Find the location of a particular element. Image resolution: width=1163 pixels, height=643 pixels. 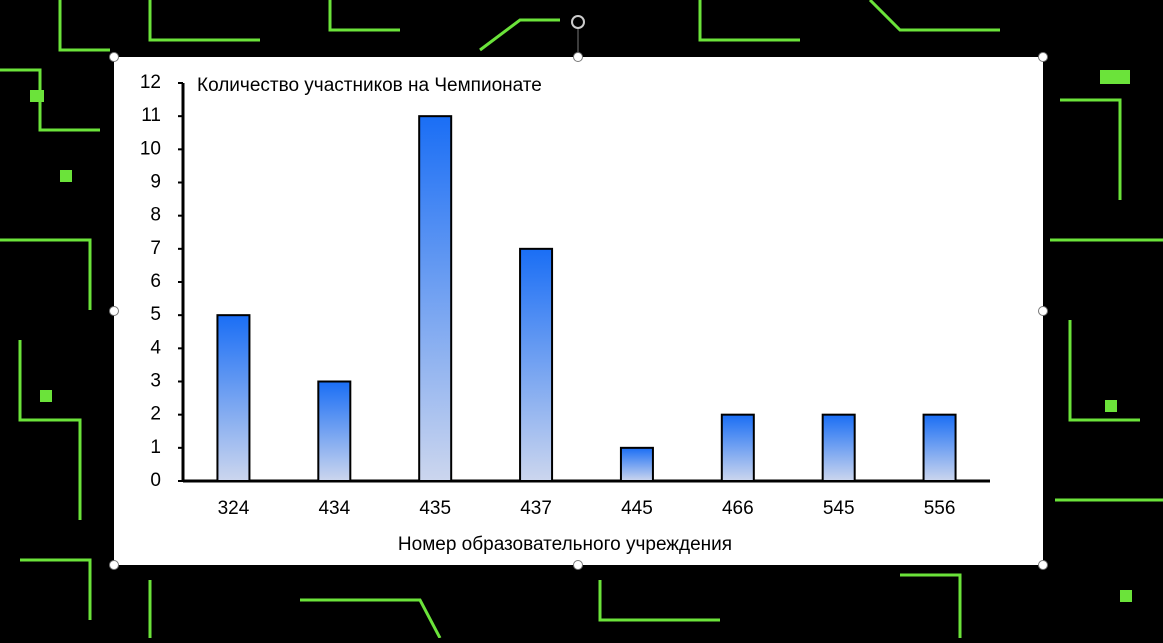

y-tick-label: 1 is located at coordinates (155, 447).